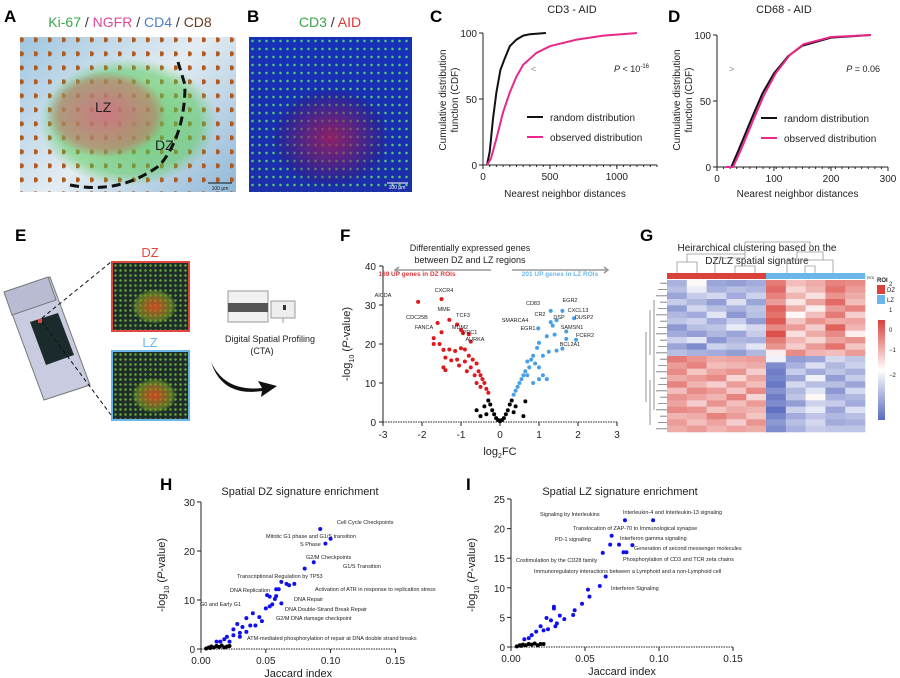 This screenshot has height=678, width=900. Describe the element at coordinates (688, 549) in the screenshot. I see `pathway-label: Generation of second messenger molecules` at that location.